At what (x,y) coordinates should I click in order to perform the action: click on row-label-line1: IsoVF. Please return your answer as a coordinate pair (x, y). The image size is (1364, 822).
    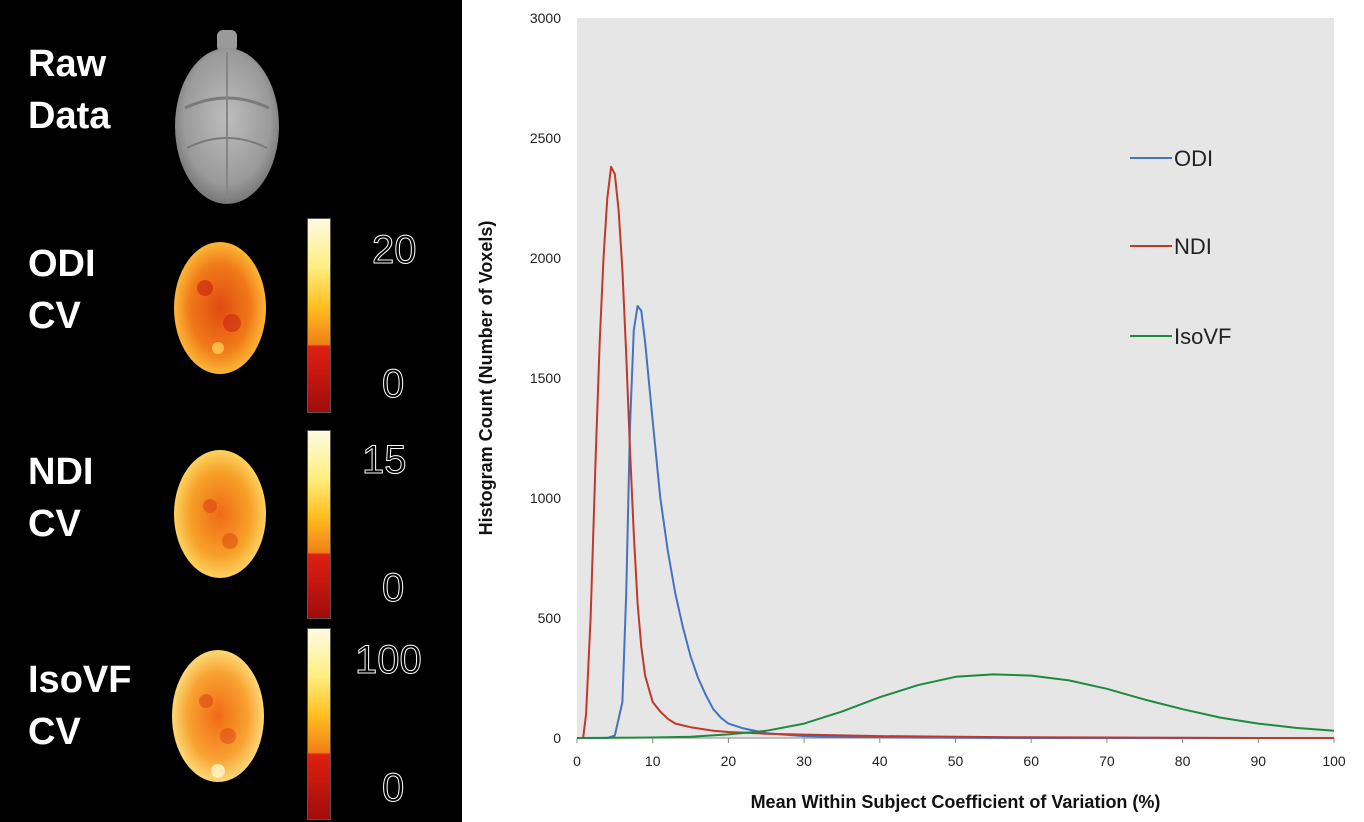
    Looking at the image, I should click on (80, 680).